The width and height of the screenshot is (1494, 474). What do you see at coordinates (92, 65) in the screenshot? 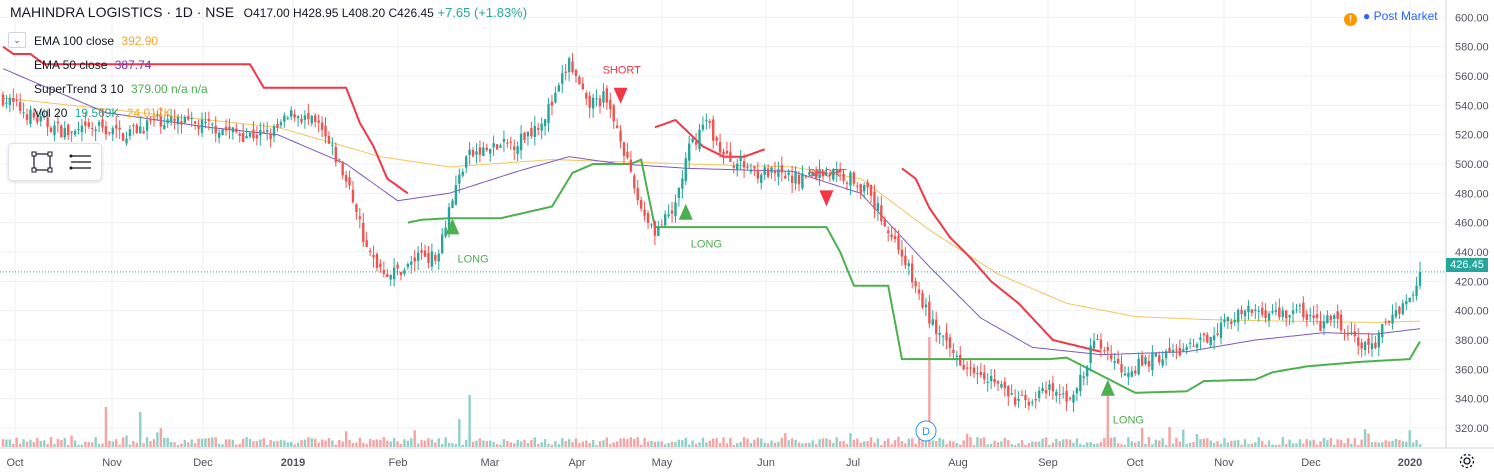
I see `legend-ema50: EMA 50 close 387.74` at bounding box center [92, 65].